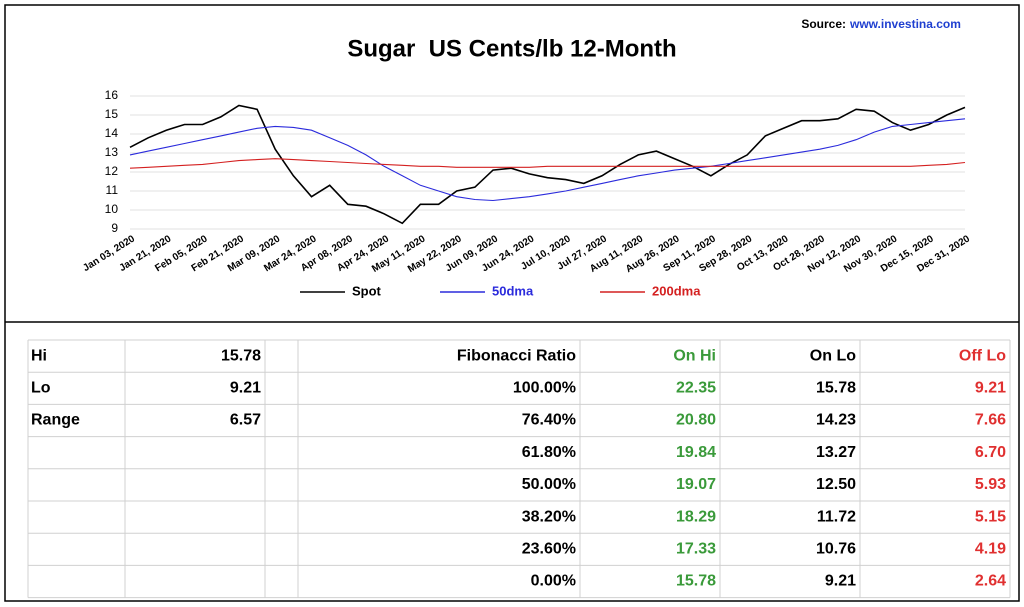 The height and width of the screenshot is (607, 1024). Describe the element at coordinates (549, 484) in the screenshot. I see `table-cell: 50.00%` at that location.